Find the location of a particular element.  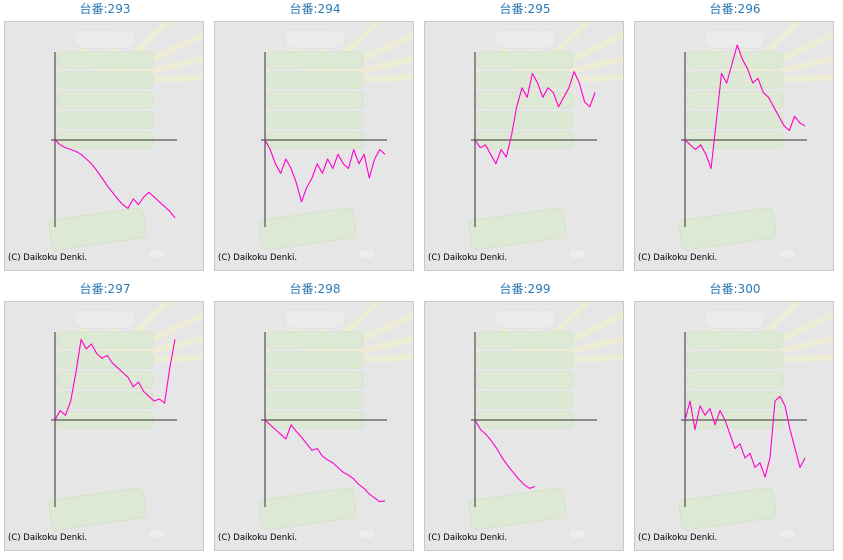

chart-panel: 台番:296 (C) Daikoku Denki. is located at coordinates (735, 140).